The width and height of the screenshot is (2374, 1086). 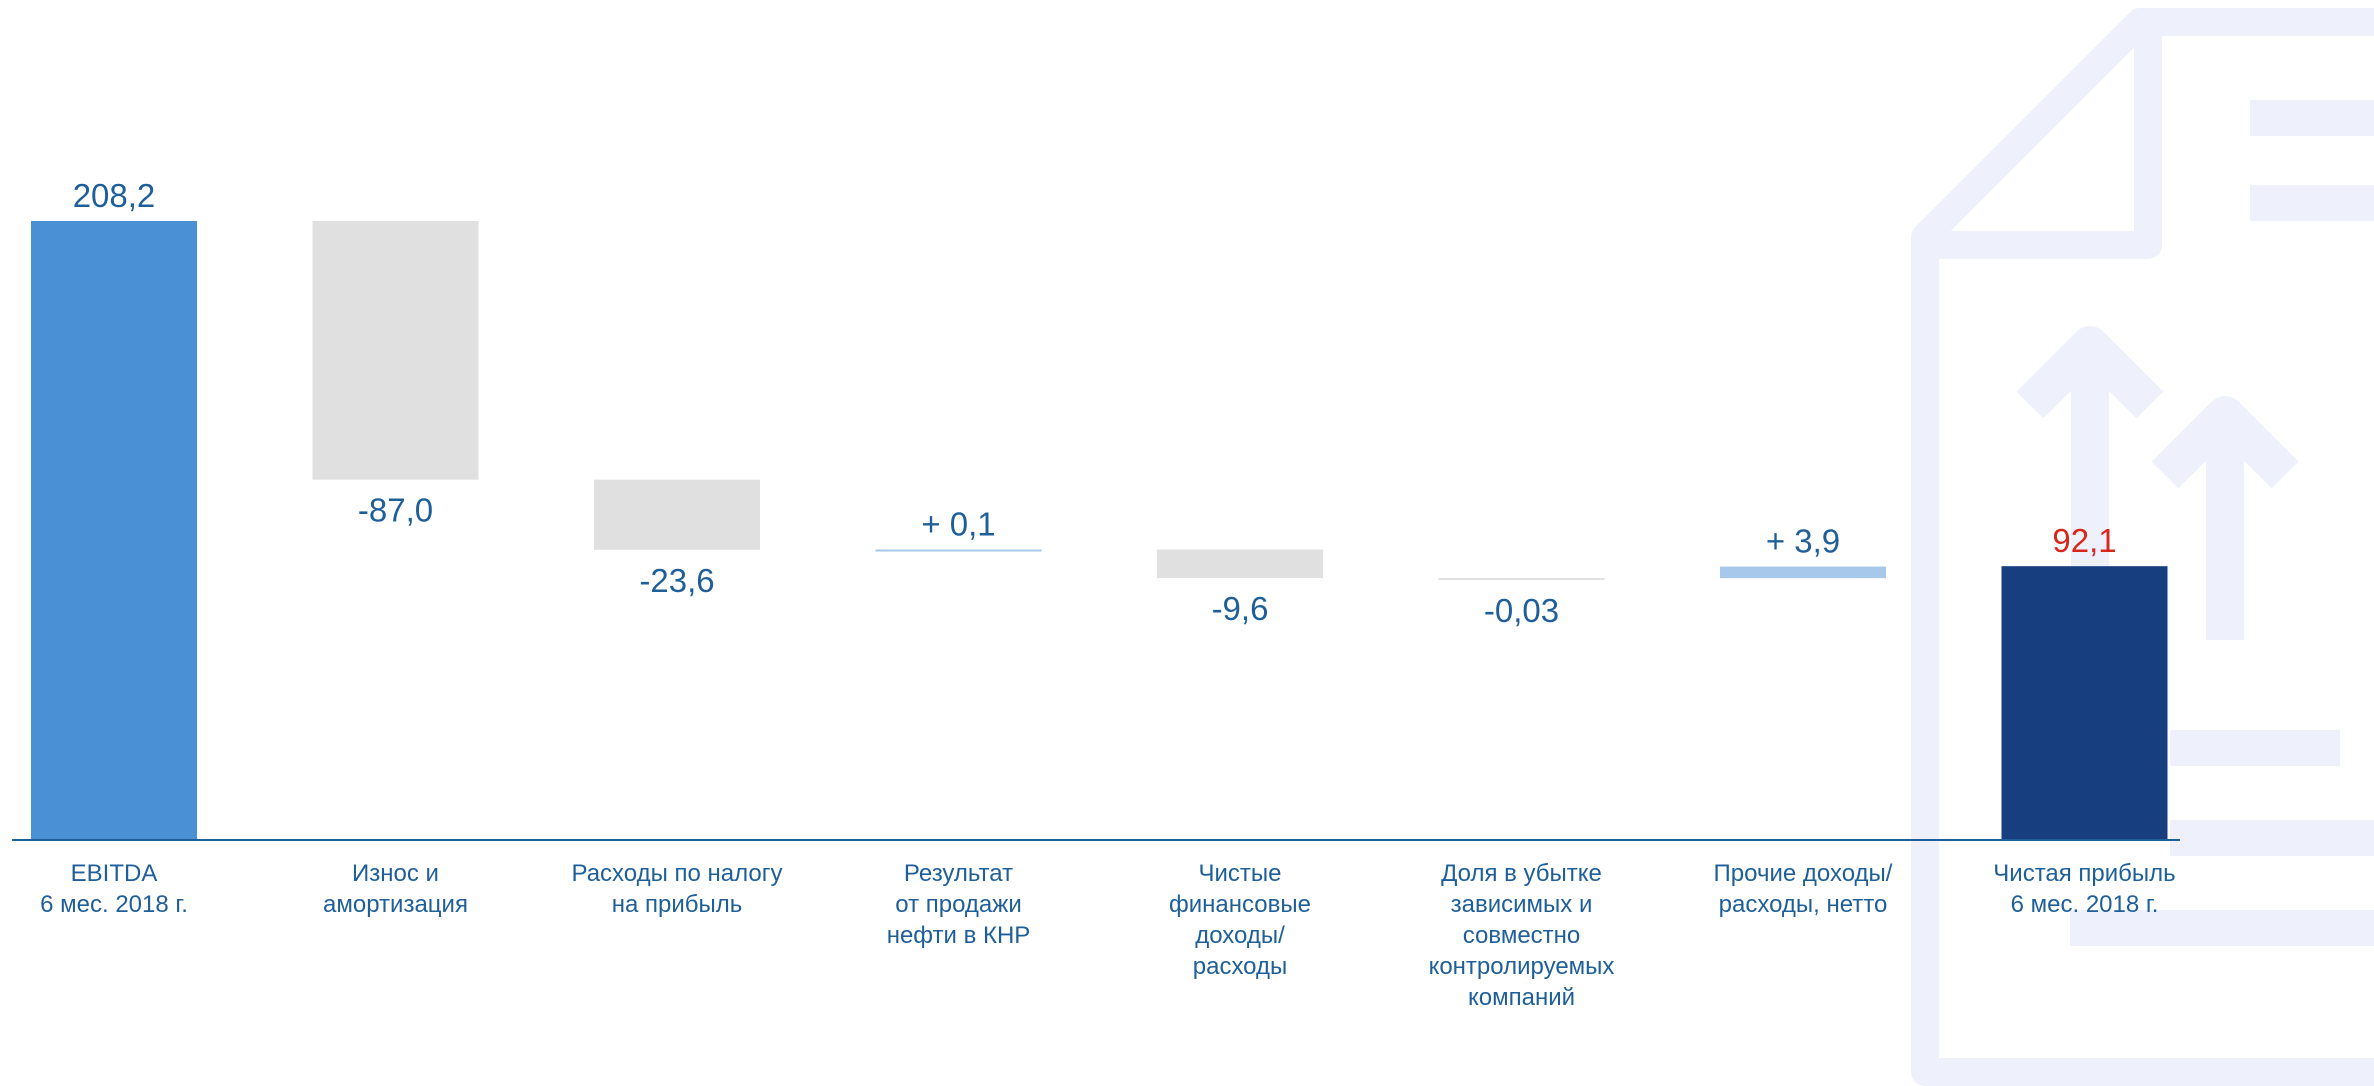 I want to click on value-label: -9,6, so click(x=1240, y=608).